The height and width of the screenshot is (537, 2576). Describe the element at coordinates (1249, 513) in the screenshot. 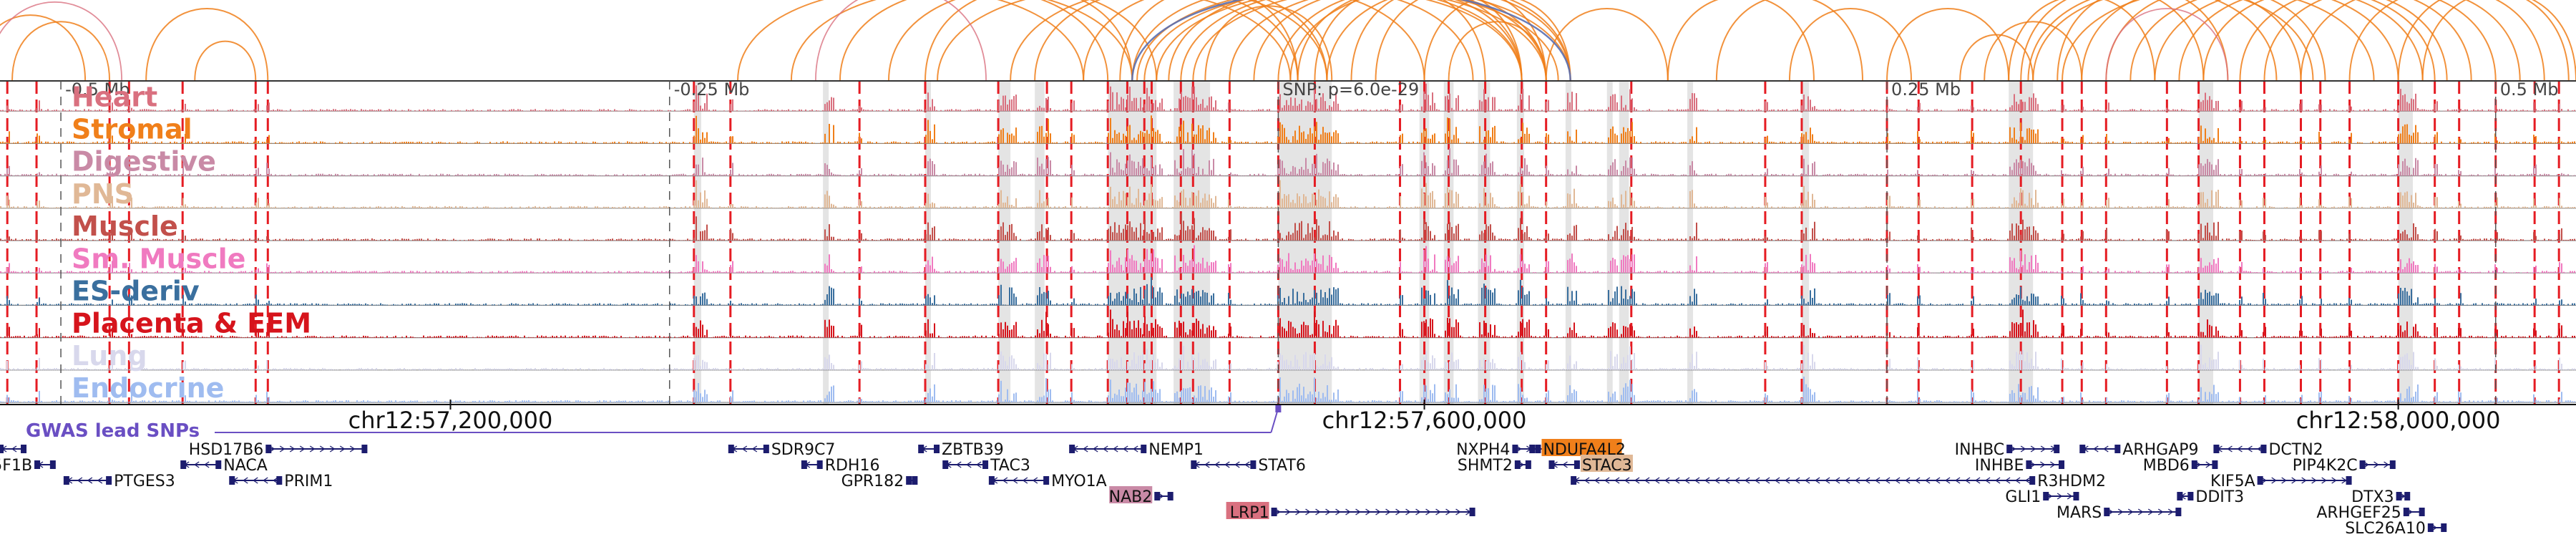

I see `gene-label: LRP1` at that location.